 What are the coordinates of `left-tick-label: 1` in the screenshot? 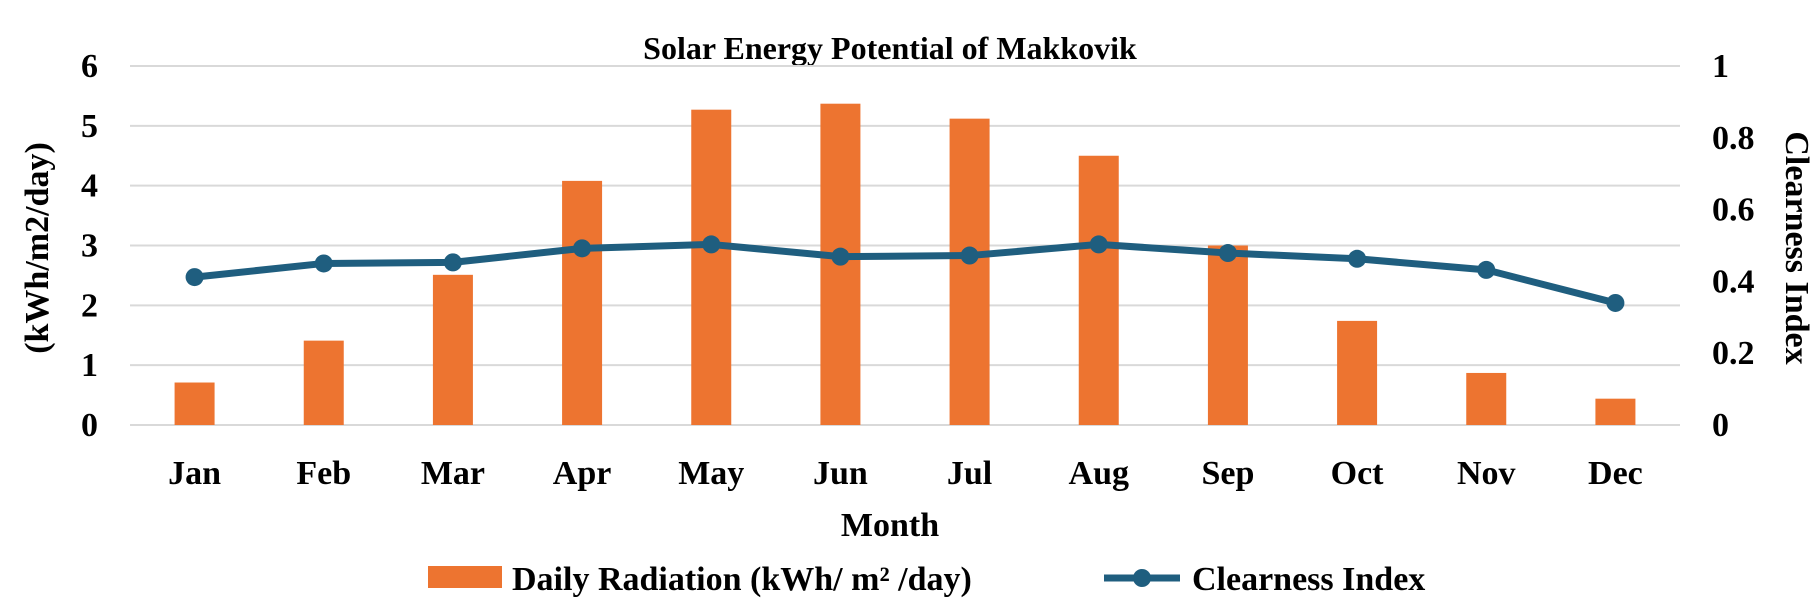 It's located at (89, 365).